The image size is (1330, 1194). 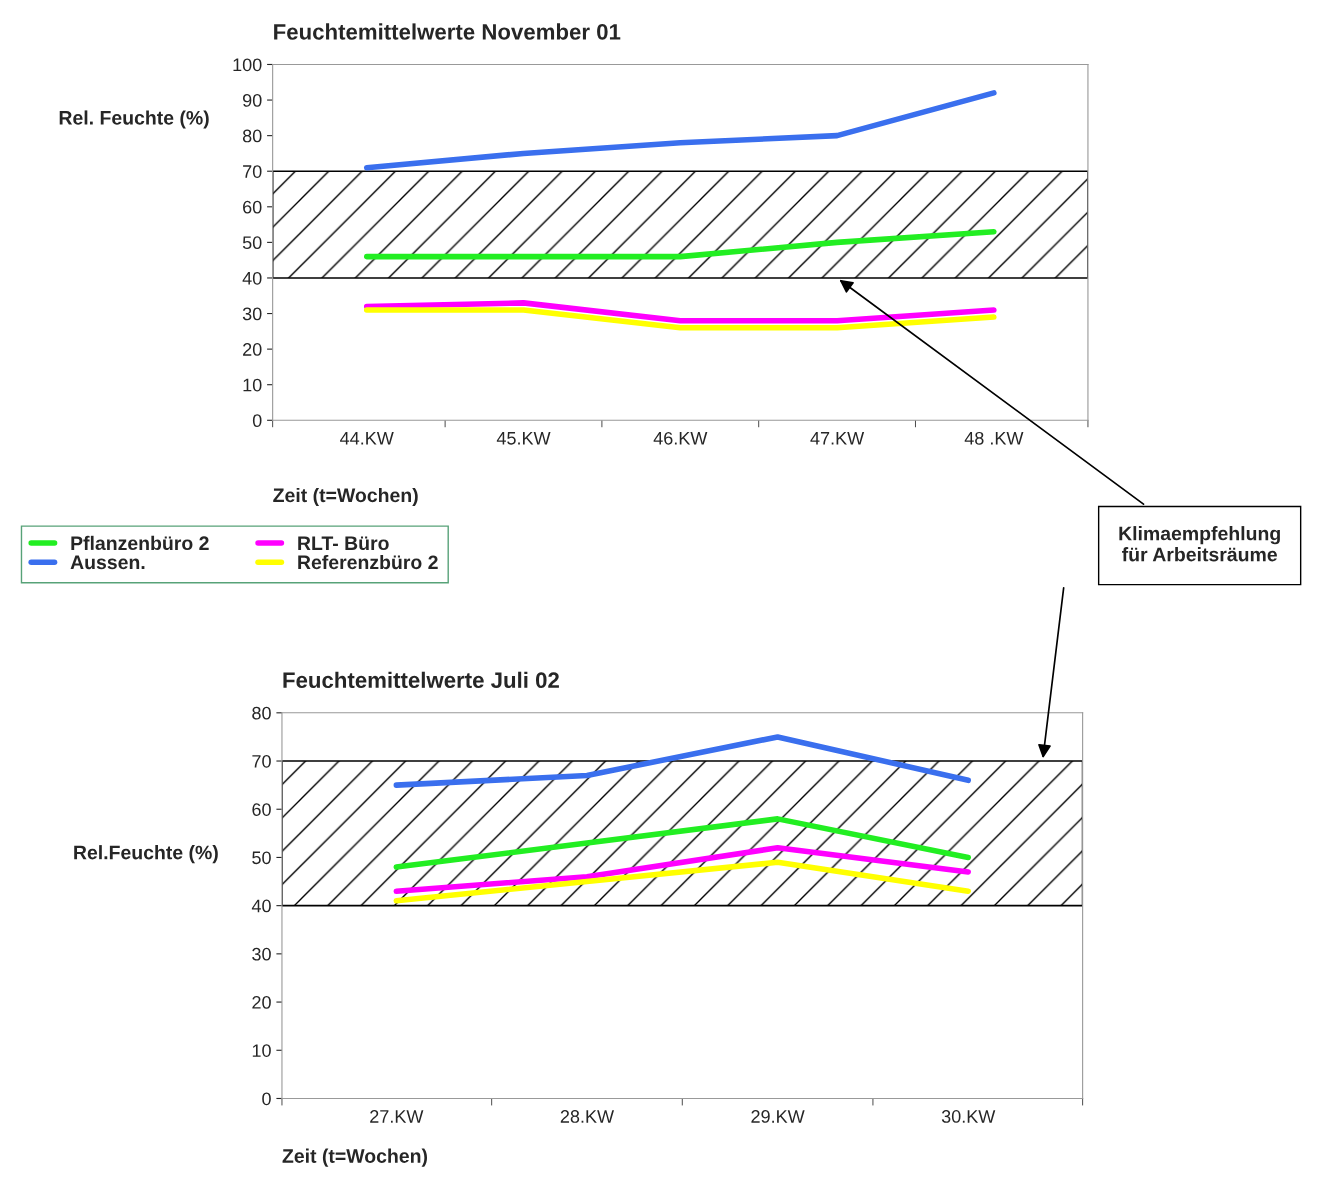 I want to click on legend-label: Aussen., so click(x=107, y=562).